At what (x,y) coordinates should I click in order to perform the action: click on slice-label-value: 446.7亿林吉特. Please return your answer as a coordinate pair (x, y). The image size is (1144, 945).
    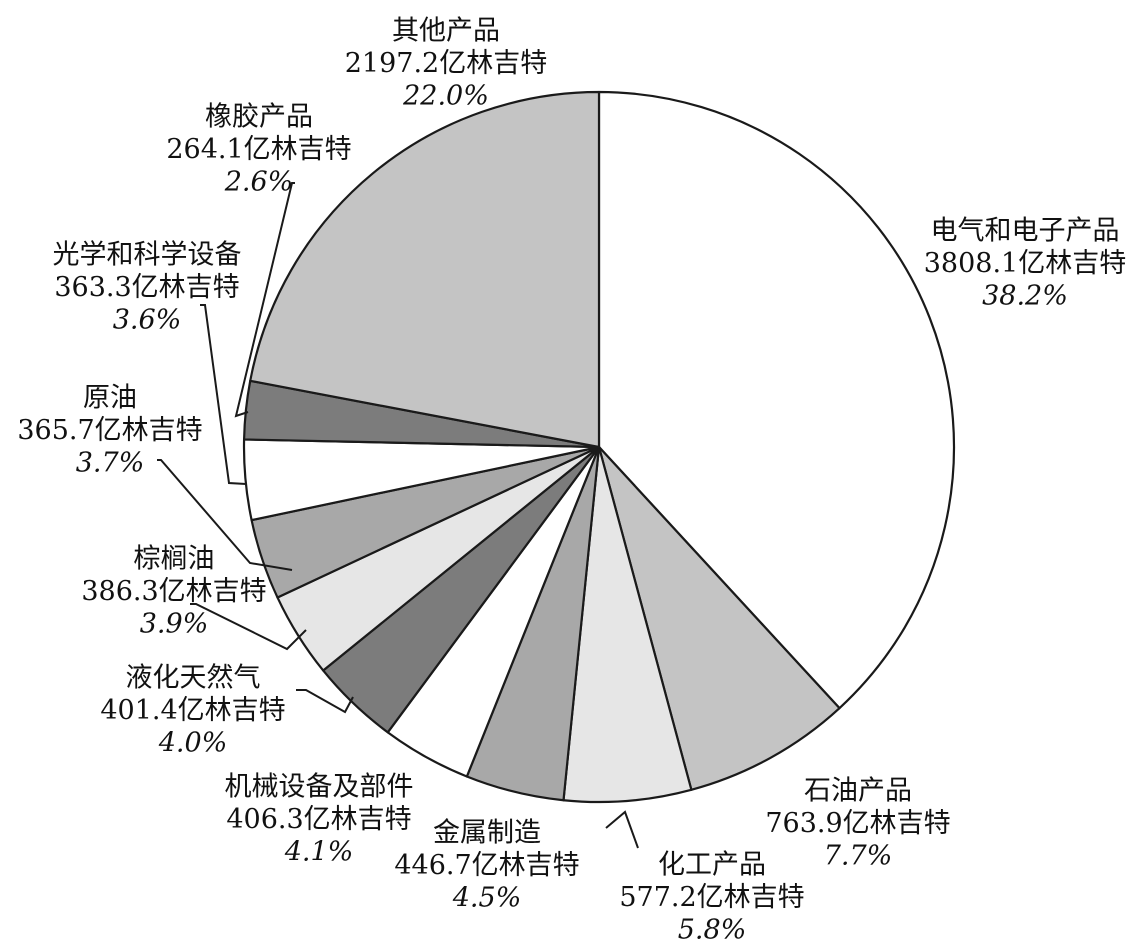
    Looking at the image, I should click on (486, 865).